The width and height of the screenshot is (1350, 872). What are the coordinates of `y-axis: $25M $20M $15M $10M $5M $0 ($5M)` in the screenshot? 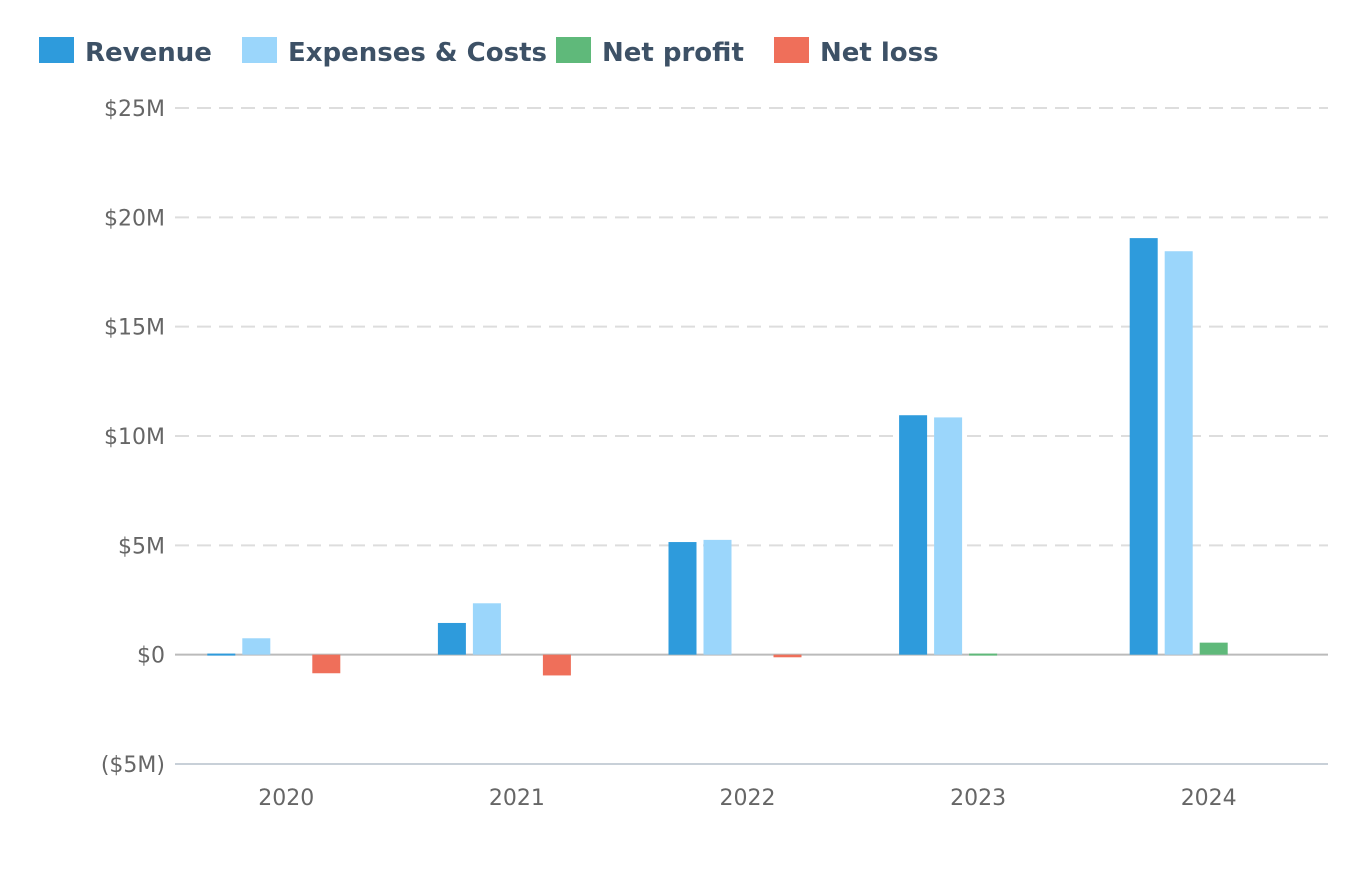 It's located at (133, 437).